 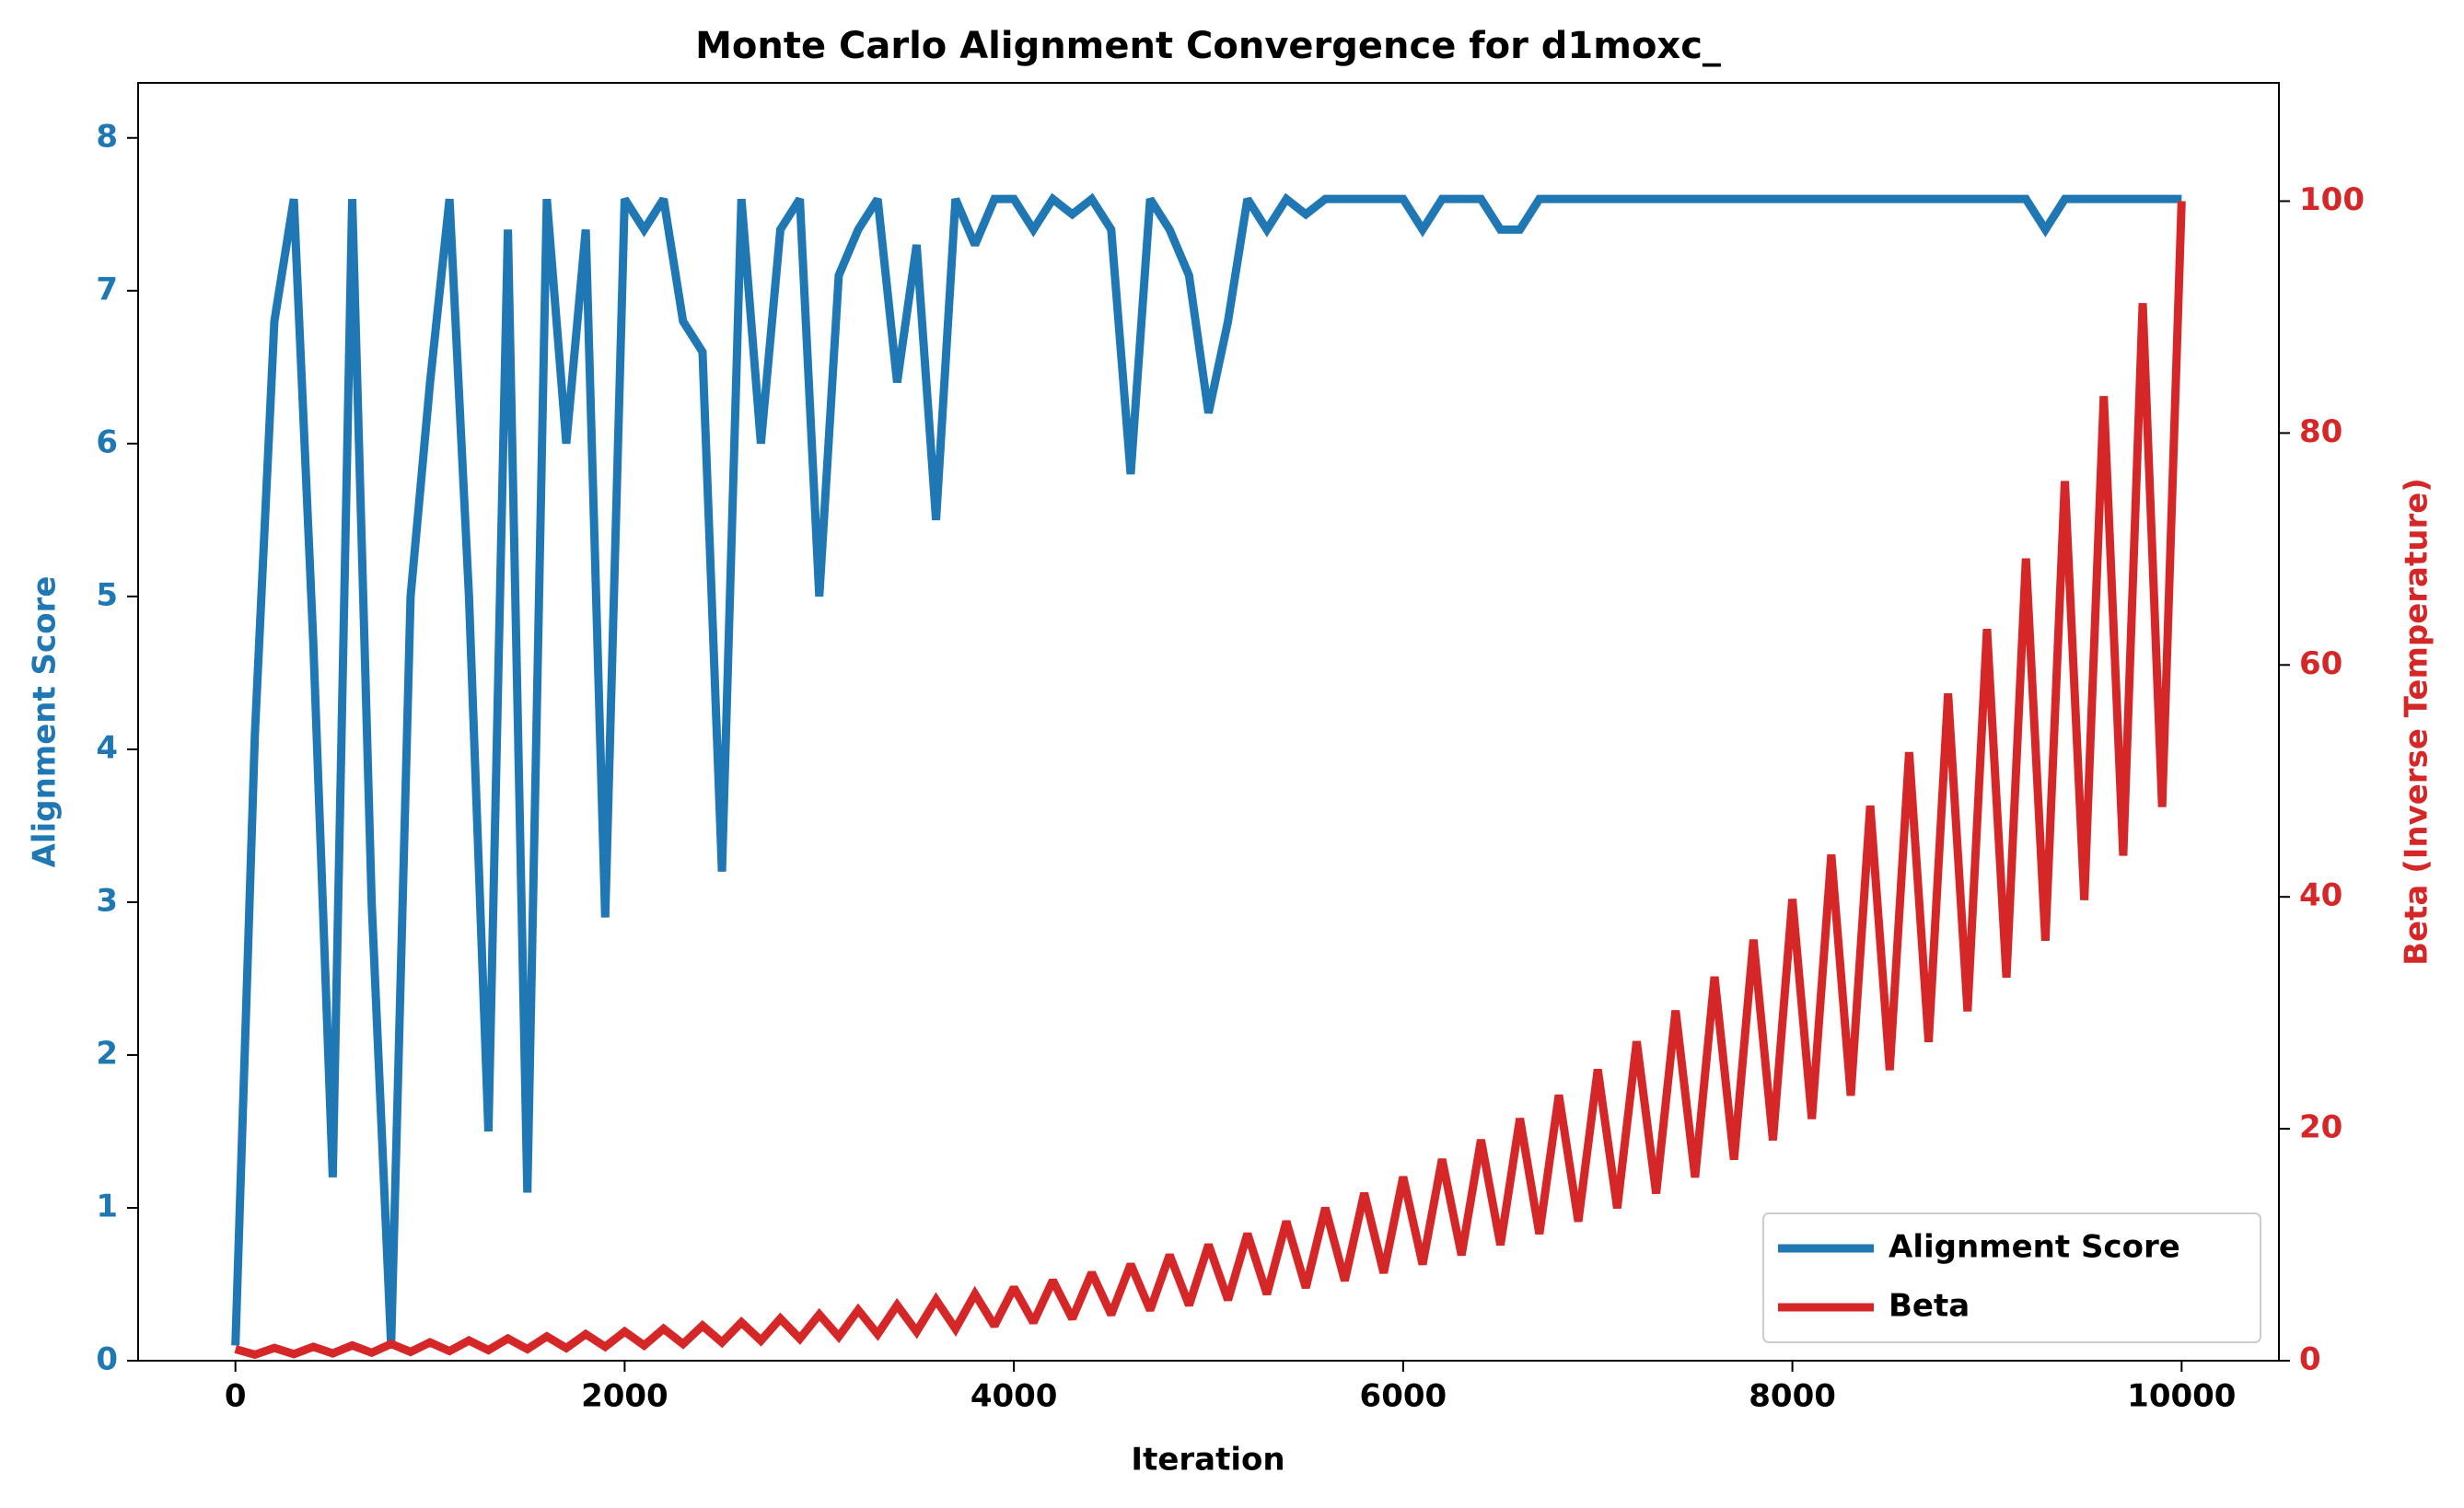 What do you see at coordinates (107, 1359) in the screenshot?
I see `y-tick-label: 0` at bounding box center [107, 1359].